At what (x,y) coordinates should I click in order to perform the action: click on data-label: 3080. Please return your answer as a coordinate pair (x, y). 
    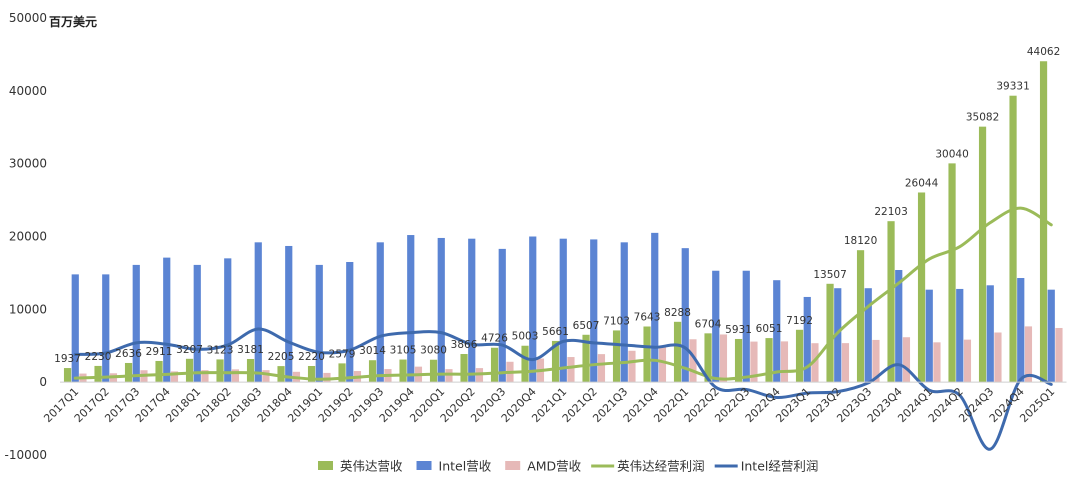
    Looking at the image, I should click on (433, 351).